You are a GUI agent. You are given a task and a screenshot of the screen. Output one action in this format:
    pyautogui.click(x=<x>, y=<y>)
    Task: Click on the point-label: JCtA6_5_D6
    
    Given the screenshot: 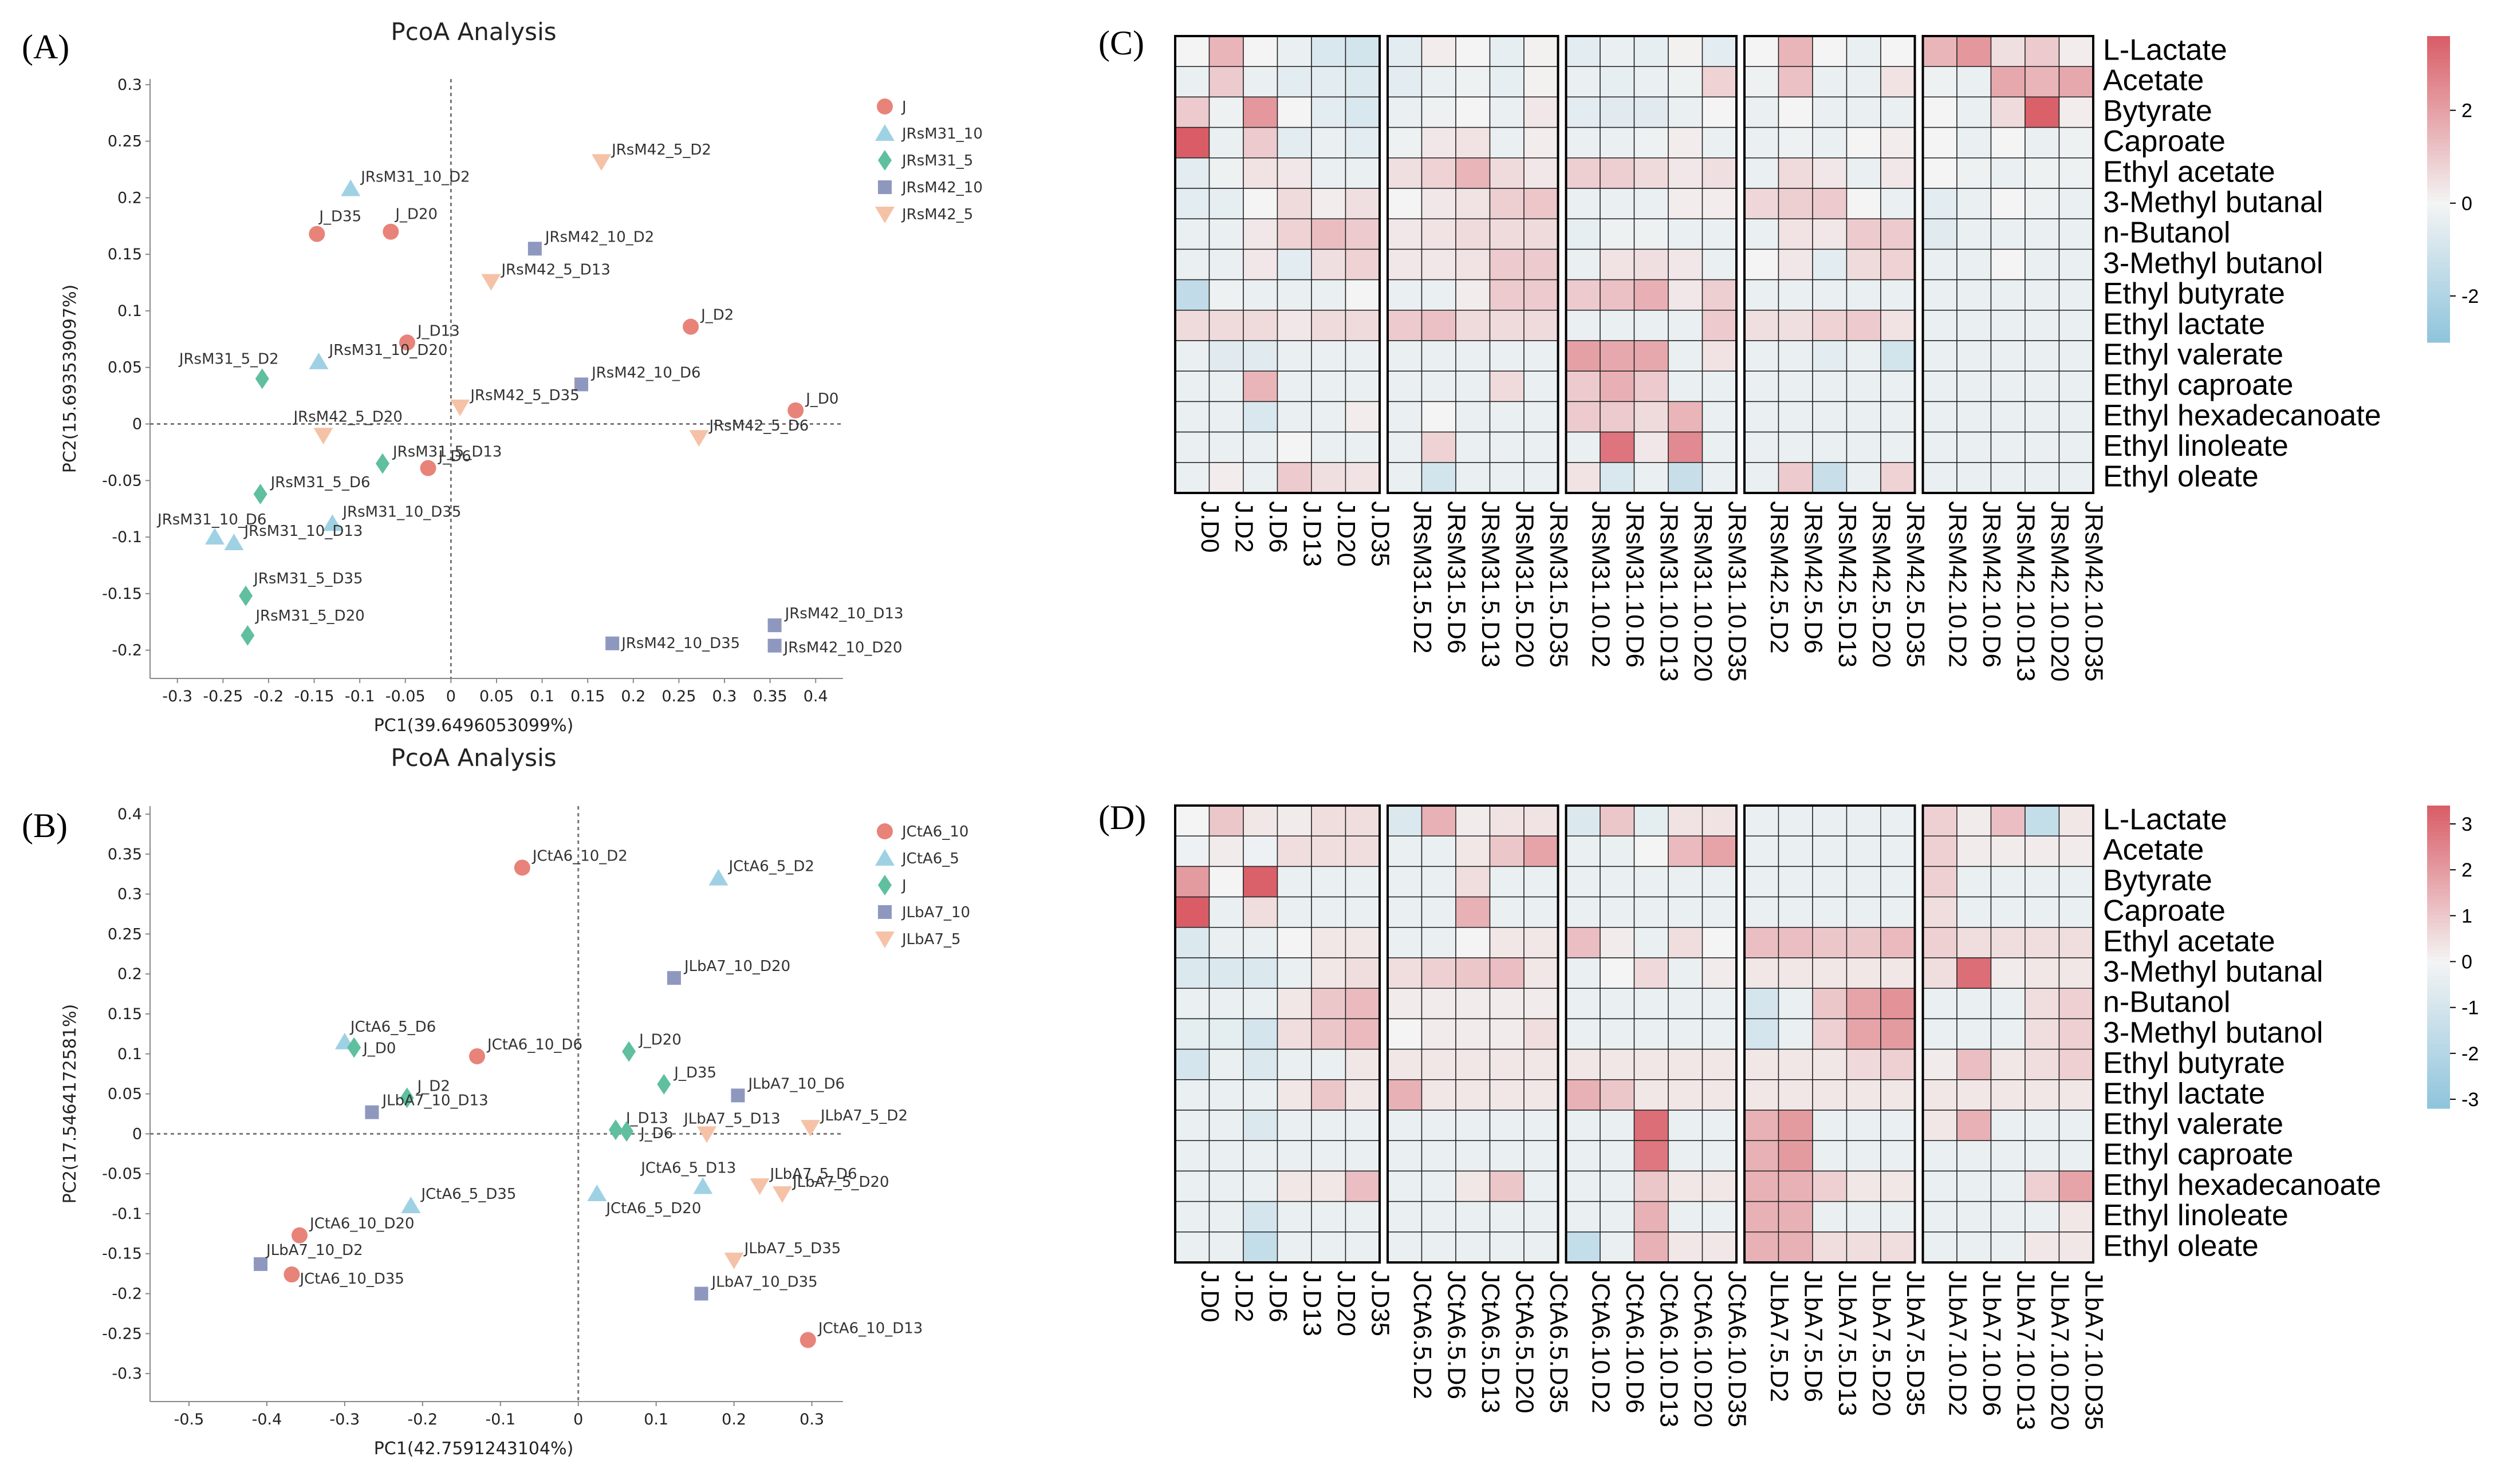 What is the action you would take?
    pyautogui.click(x=393, y=1027)
    